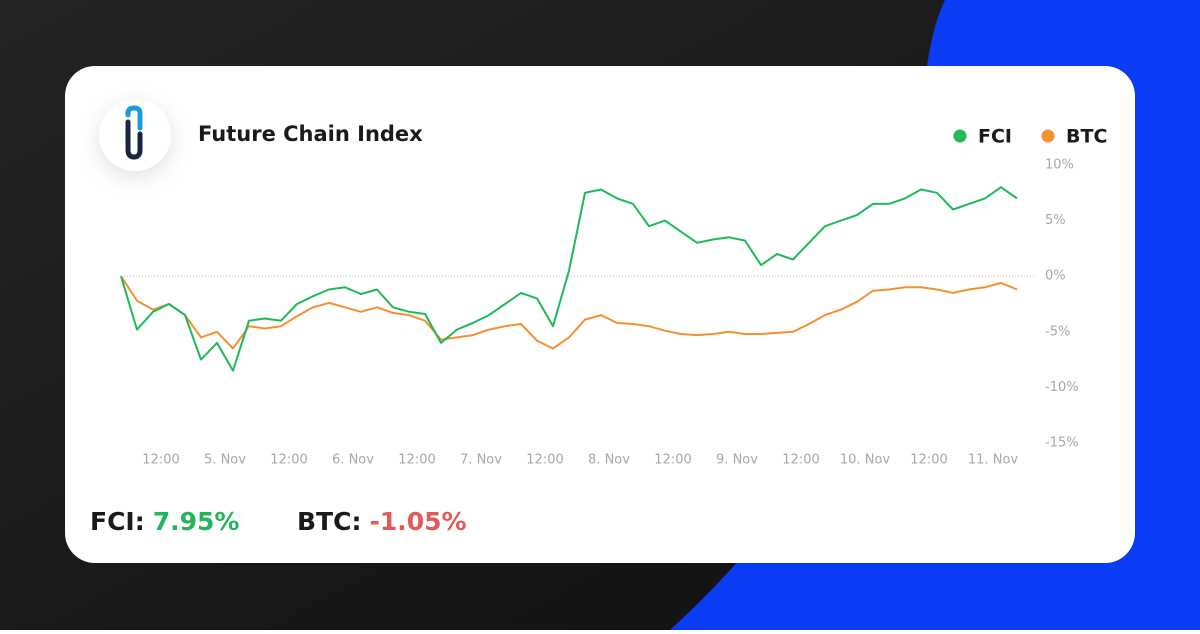 Image resolution: width=1200 pixels, height=634 pixels. What do you see at coordinates (329, 521) in the screenshot?
I see `summary-label: BTC:` at bounding box center [329, 521].